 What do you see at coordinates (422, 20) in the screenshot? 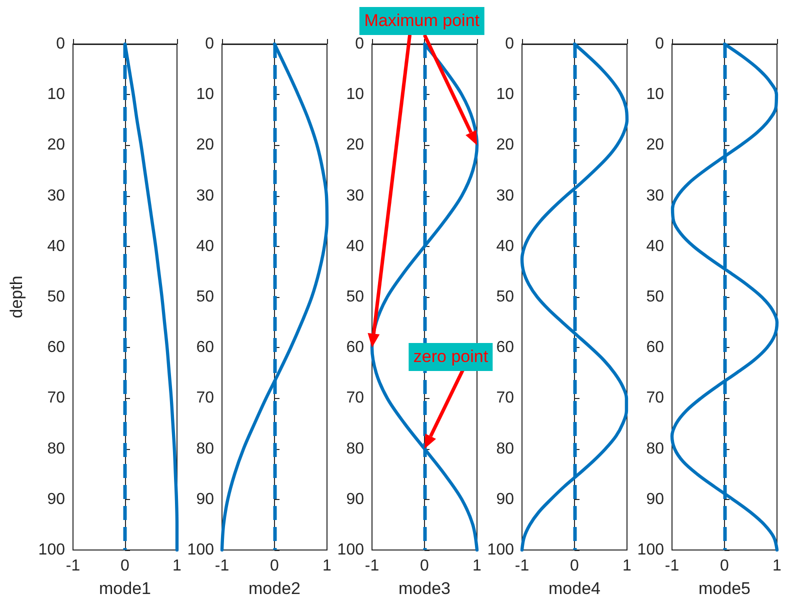
I see `text: Maximum point` at bounding box center [422, 20].